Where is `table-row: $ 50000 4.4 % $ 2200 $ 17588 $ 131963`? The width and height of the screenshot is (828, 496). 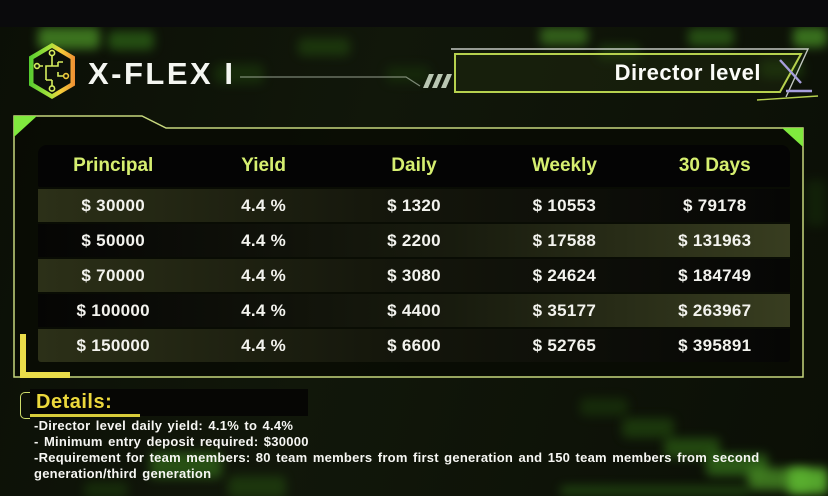 table-row: $ 50000 4.4 % $ 2200 $ 17588 $ 131963 is located at coordinates (414, 240).